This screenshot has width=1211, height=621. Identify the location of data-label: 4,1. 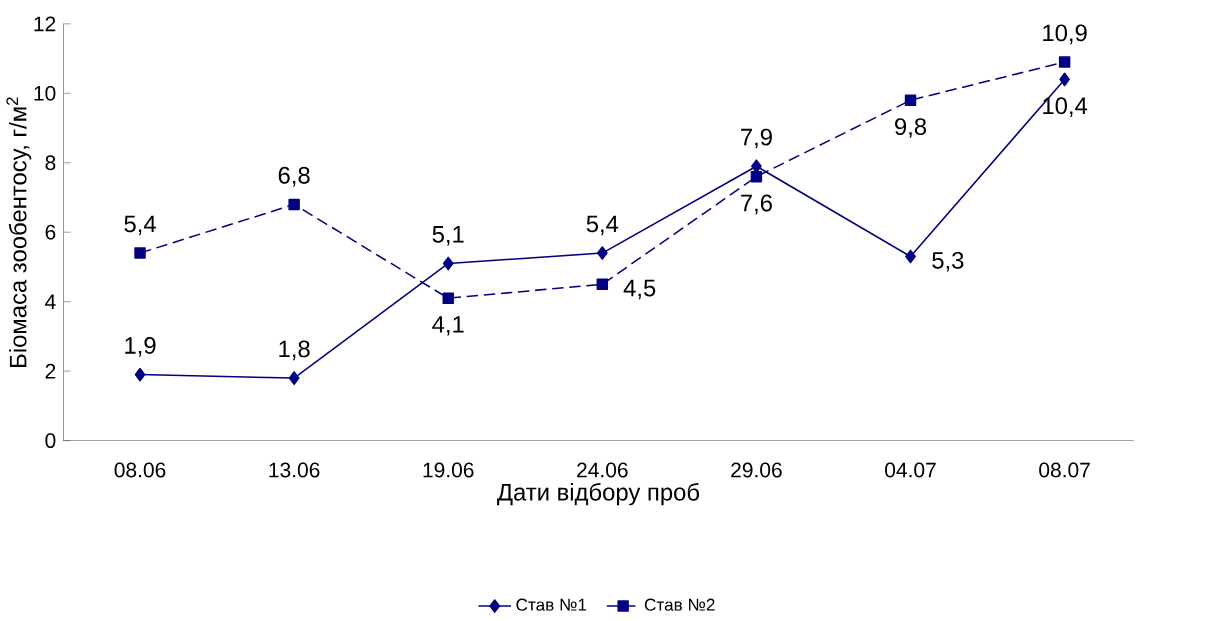
(448, 326).